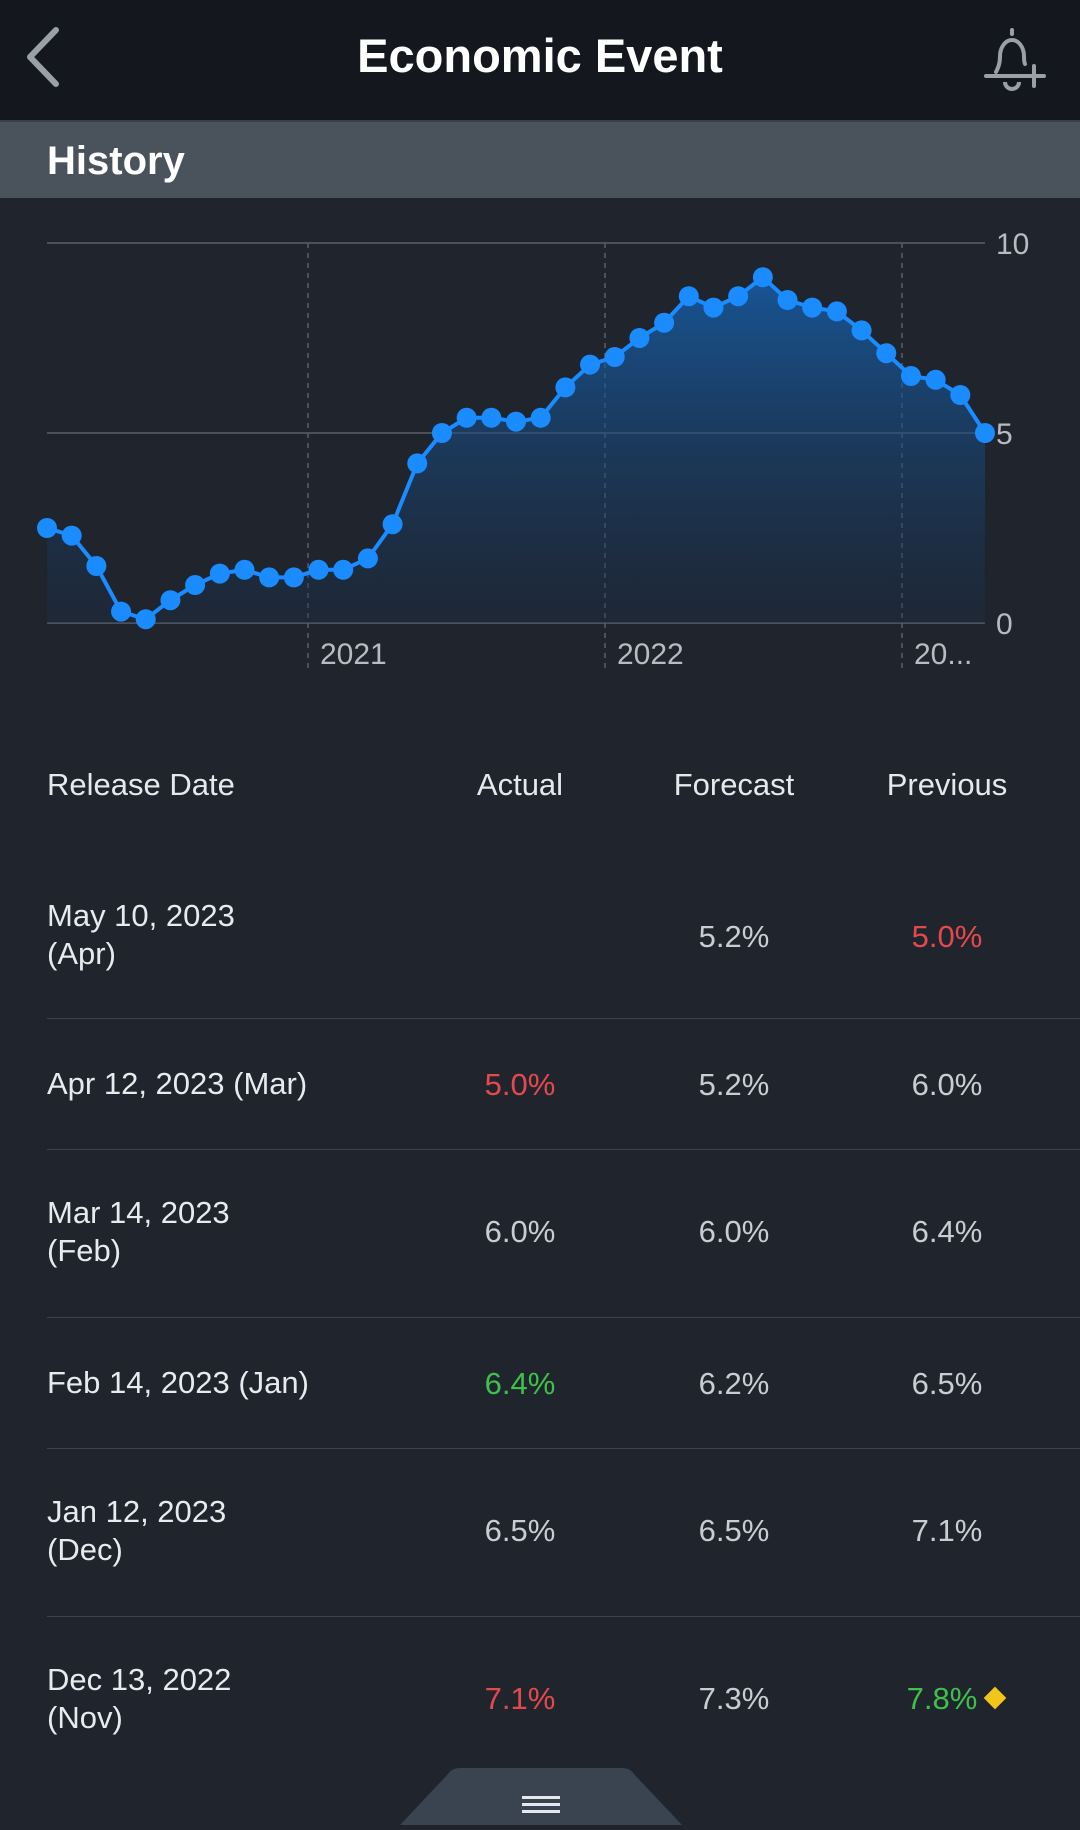 Image resolution: width=1080 pixels, height=1830 pixels. I want to click on table-row: Feb 14, 2023 (Jan) 6.4% 6.2% 6.5%, so click(563, 1383).